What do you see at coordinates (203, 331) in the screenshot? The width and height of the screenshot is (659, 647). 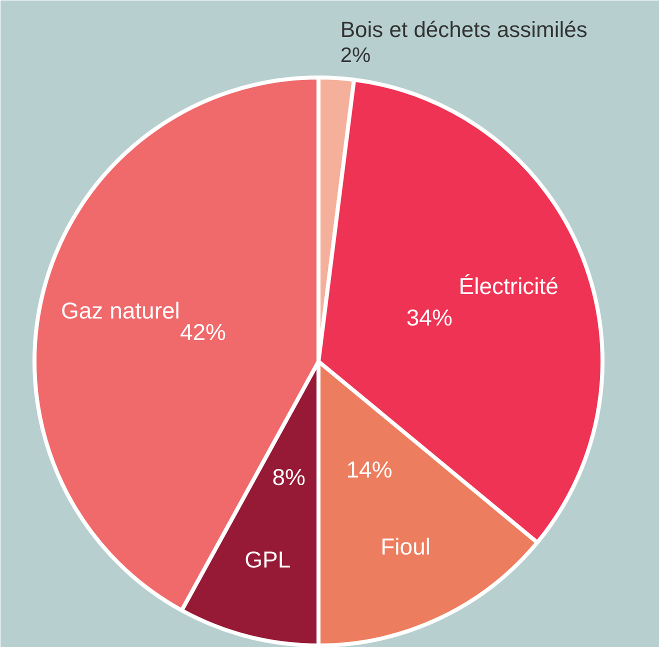 I see `data-label: 42%` at bounding box center [203, 331].